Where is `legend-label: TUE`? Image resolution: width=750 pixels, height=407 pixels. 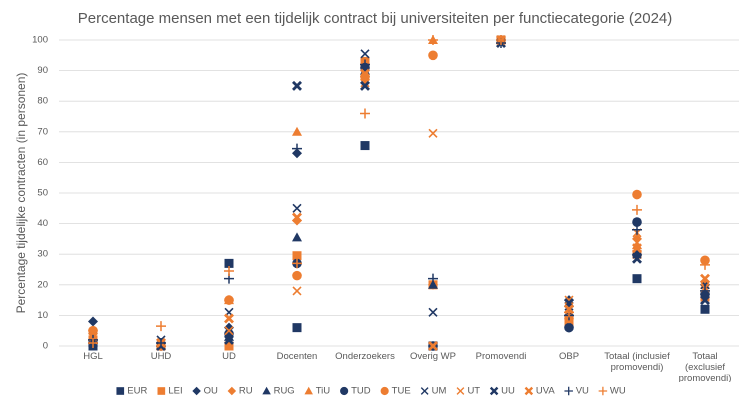 legend-label: TUE is located at coordinates (401, 391).